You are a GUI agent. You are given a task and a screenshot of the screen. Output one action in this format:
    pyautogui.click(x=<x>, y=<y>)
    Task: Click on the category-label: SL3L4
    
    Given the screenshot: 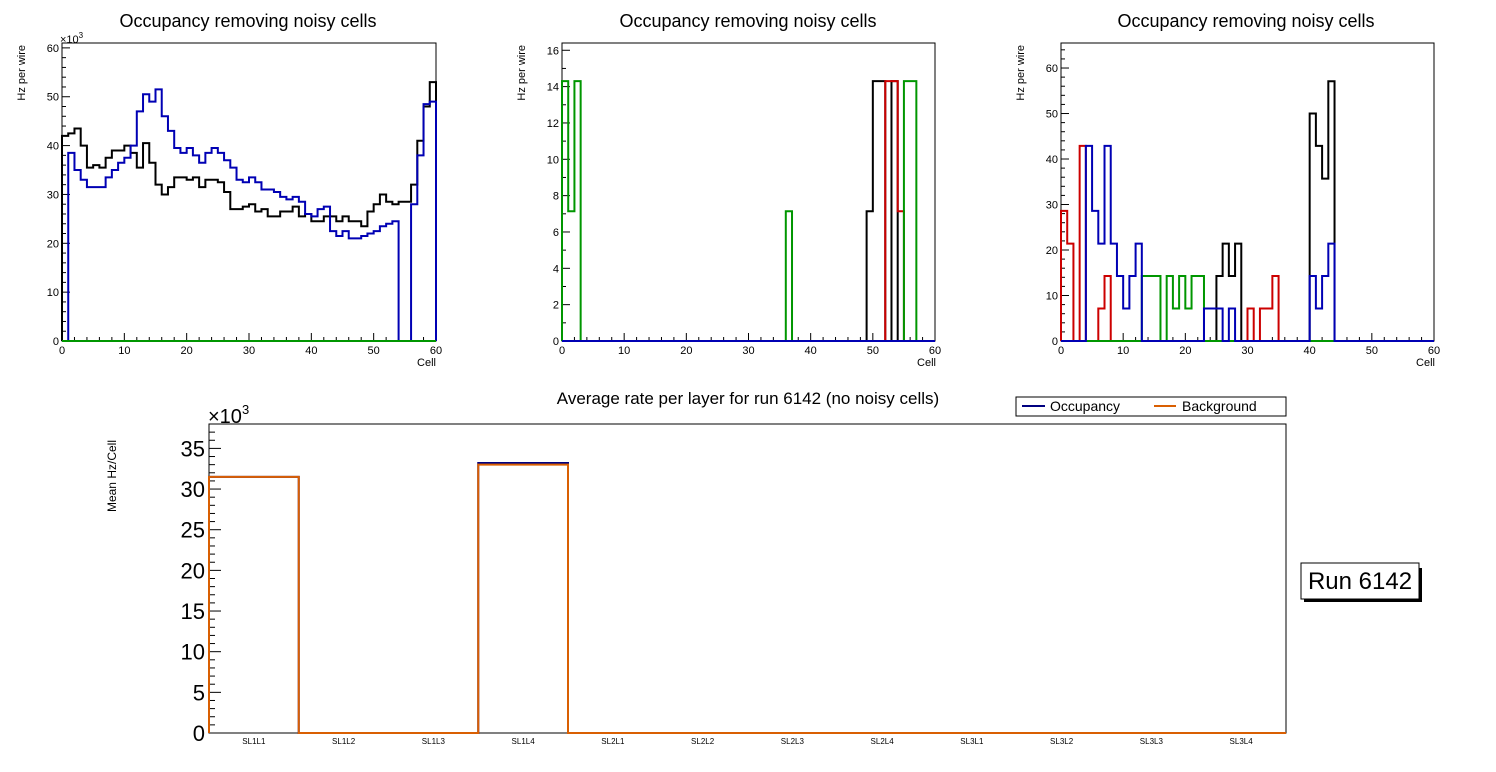 What is the action you would take?
    pyautogui.click(x=1242, y=741)
    